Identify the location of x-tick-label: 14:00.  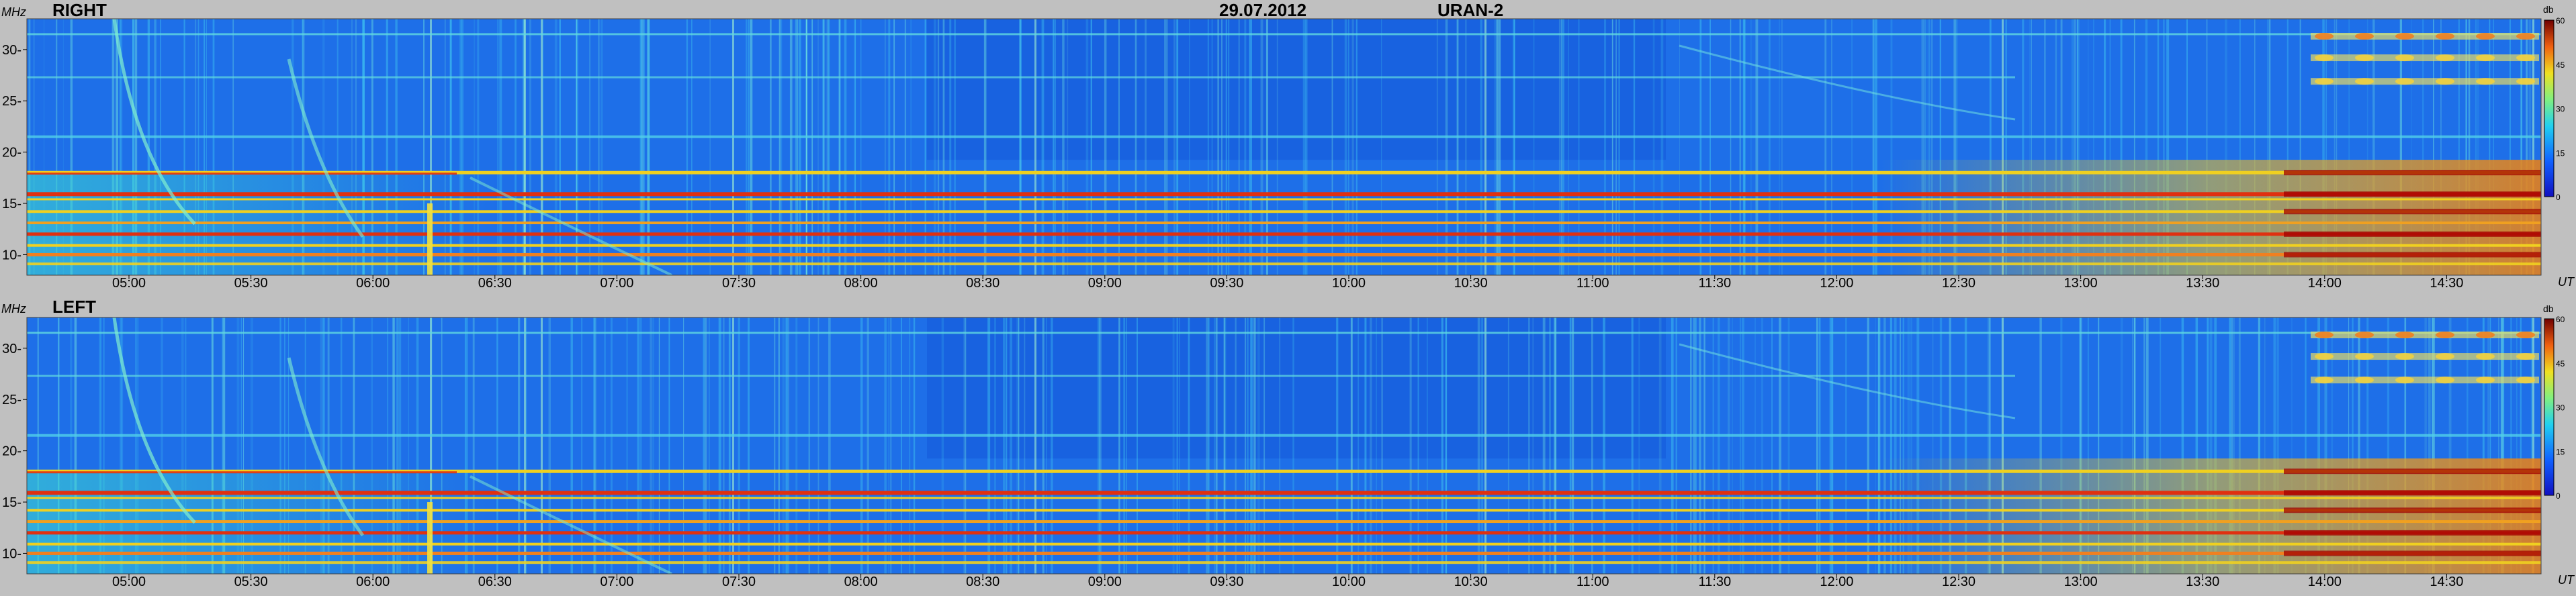
(2325, 582).